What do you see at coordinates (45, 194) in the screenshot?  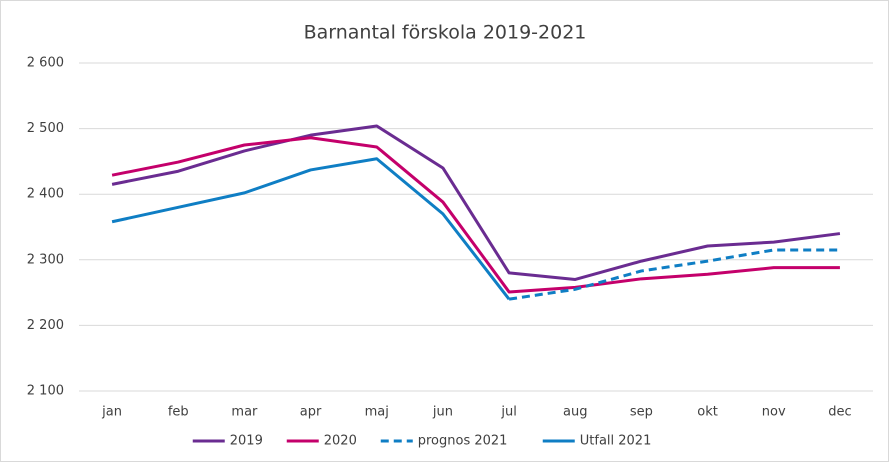 I see `y-tick-label: 2 400` at bounding box center [45, 194].